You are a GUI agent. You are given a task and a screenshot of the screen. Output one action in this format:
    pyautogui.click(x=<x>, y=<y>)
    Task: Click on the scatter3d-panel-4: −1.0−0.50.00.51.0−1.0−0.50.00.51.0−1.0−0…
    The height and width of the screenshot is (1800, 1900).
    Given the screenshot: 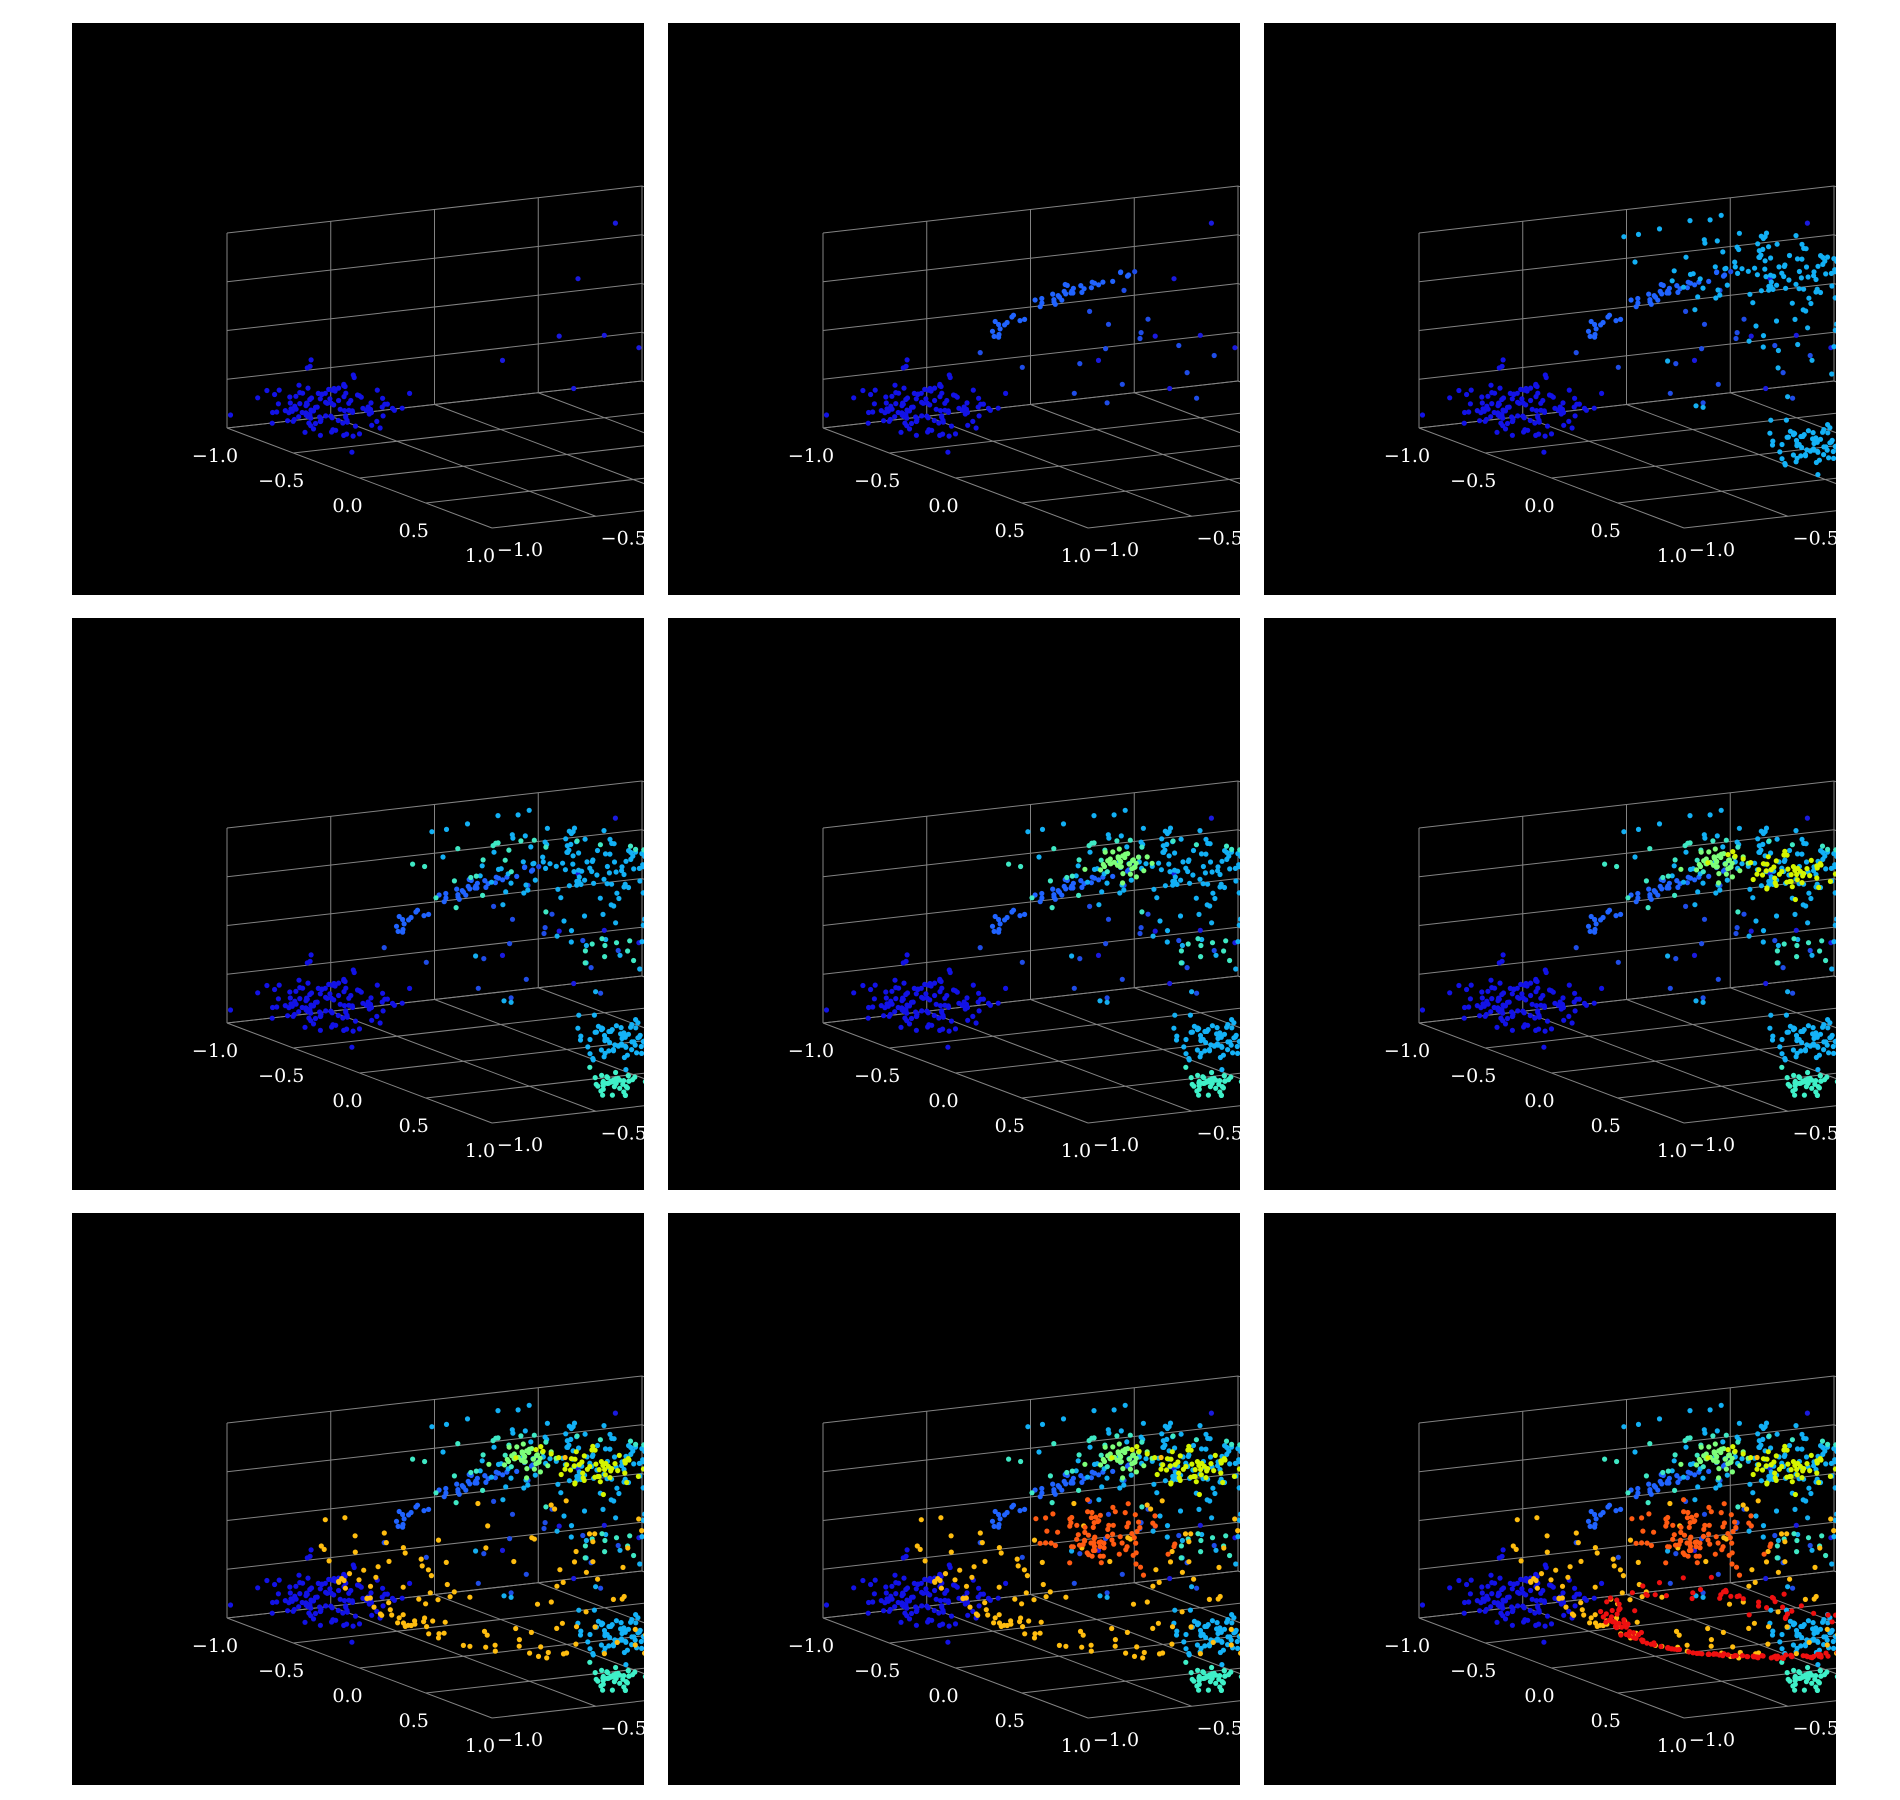 What is the action you would take?
    pyautogui.click(x=358, y=904)
    